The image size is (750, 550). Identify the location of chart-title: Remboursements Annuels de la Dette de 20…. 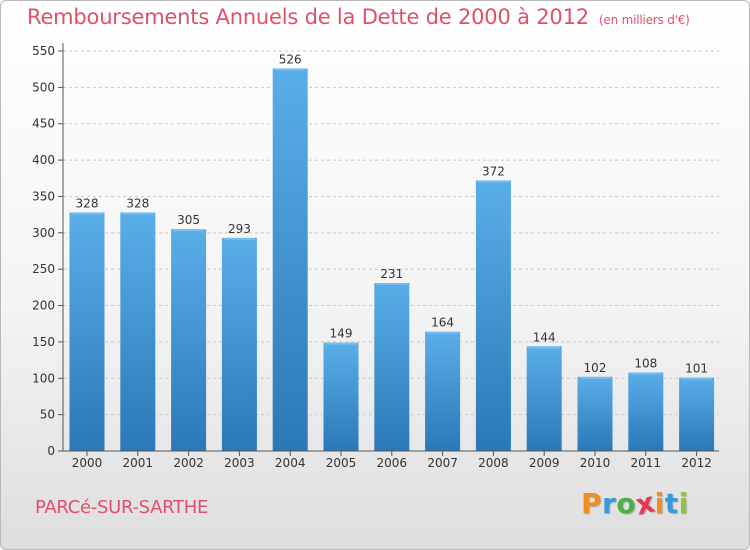
(358, 17).